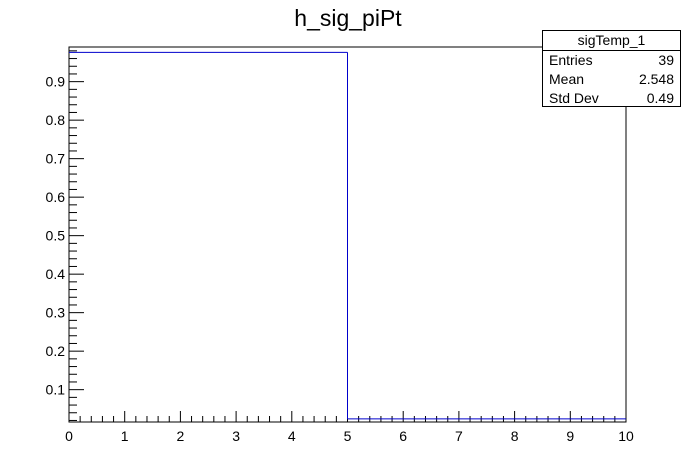  What do you see at coordinates (125, 436) in the screenshot?
I see `x-tick-label: 1` at bounding box center [125, 436].